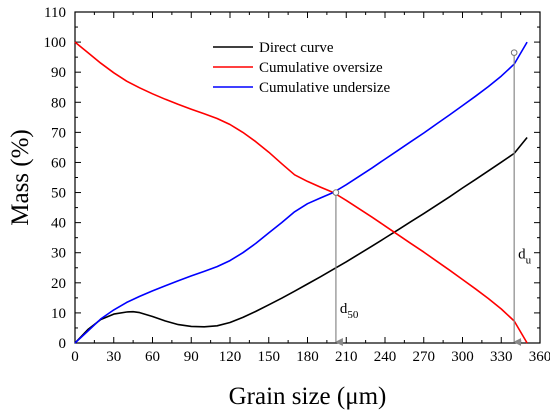  Describe the element at coordinates (539, 357) in the screenshot. I see `x-tick-label: 360` at that location.